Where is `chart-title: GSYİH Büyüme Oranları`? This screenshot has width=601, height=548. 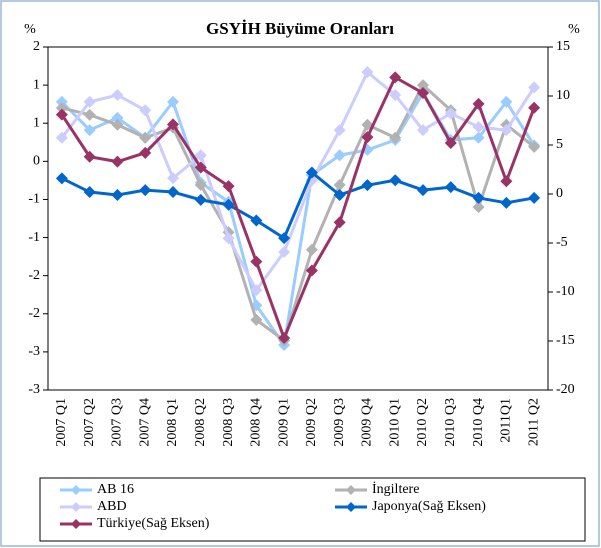
chart-title: GSYİH Büyüme Oranları is located at coordinates (300, 28).